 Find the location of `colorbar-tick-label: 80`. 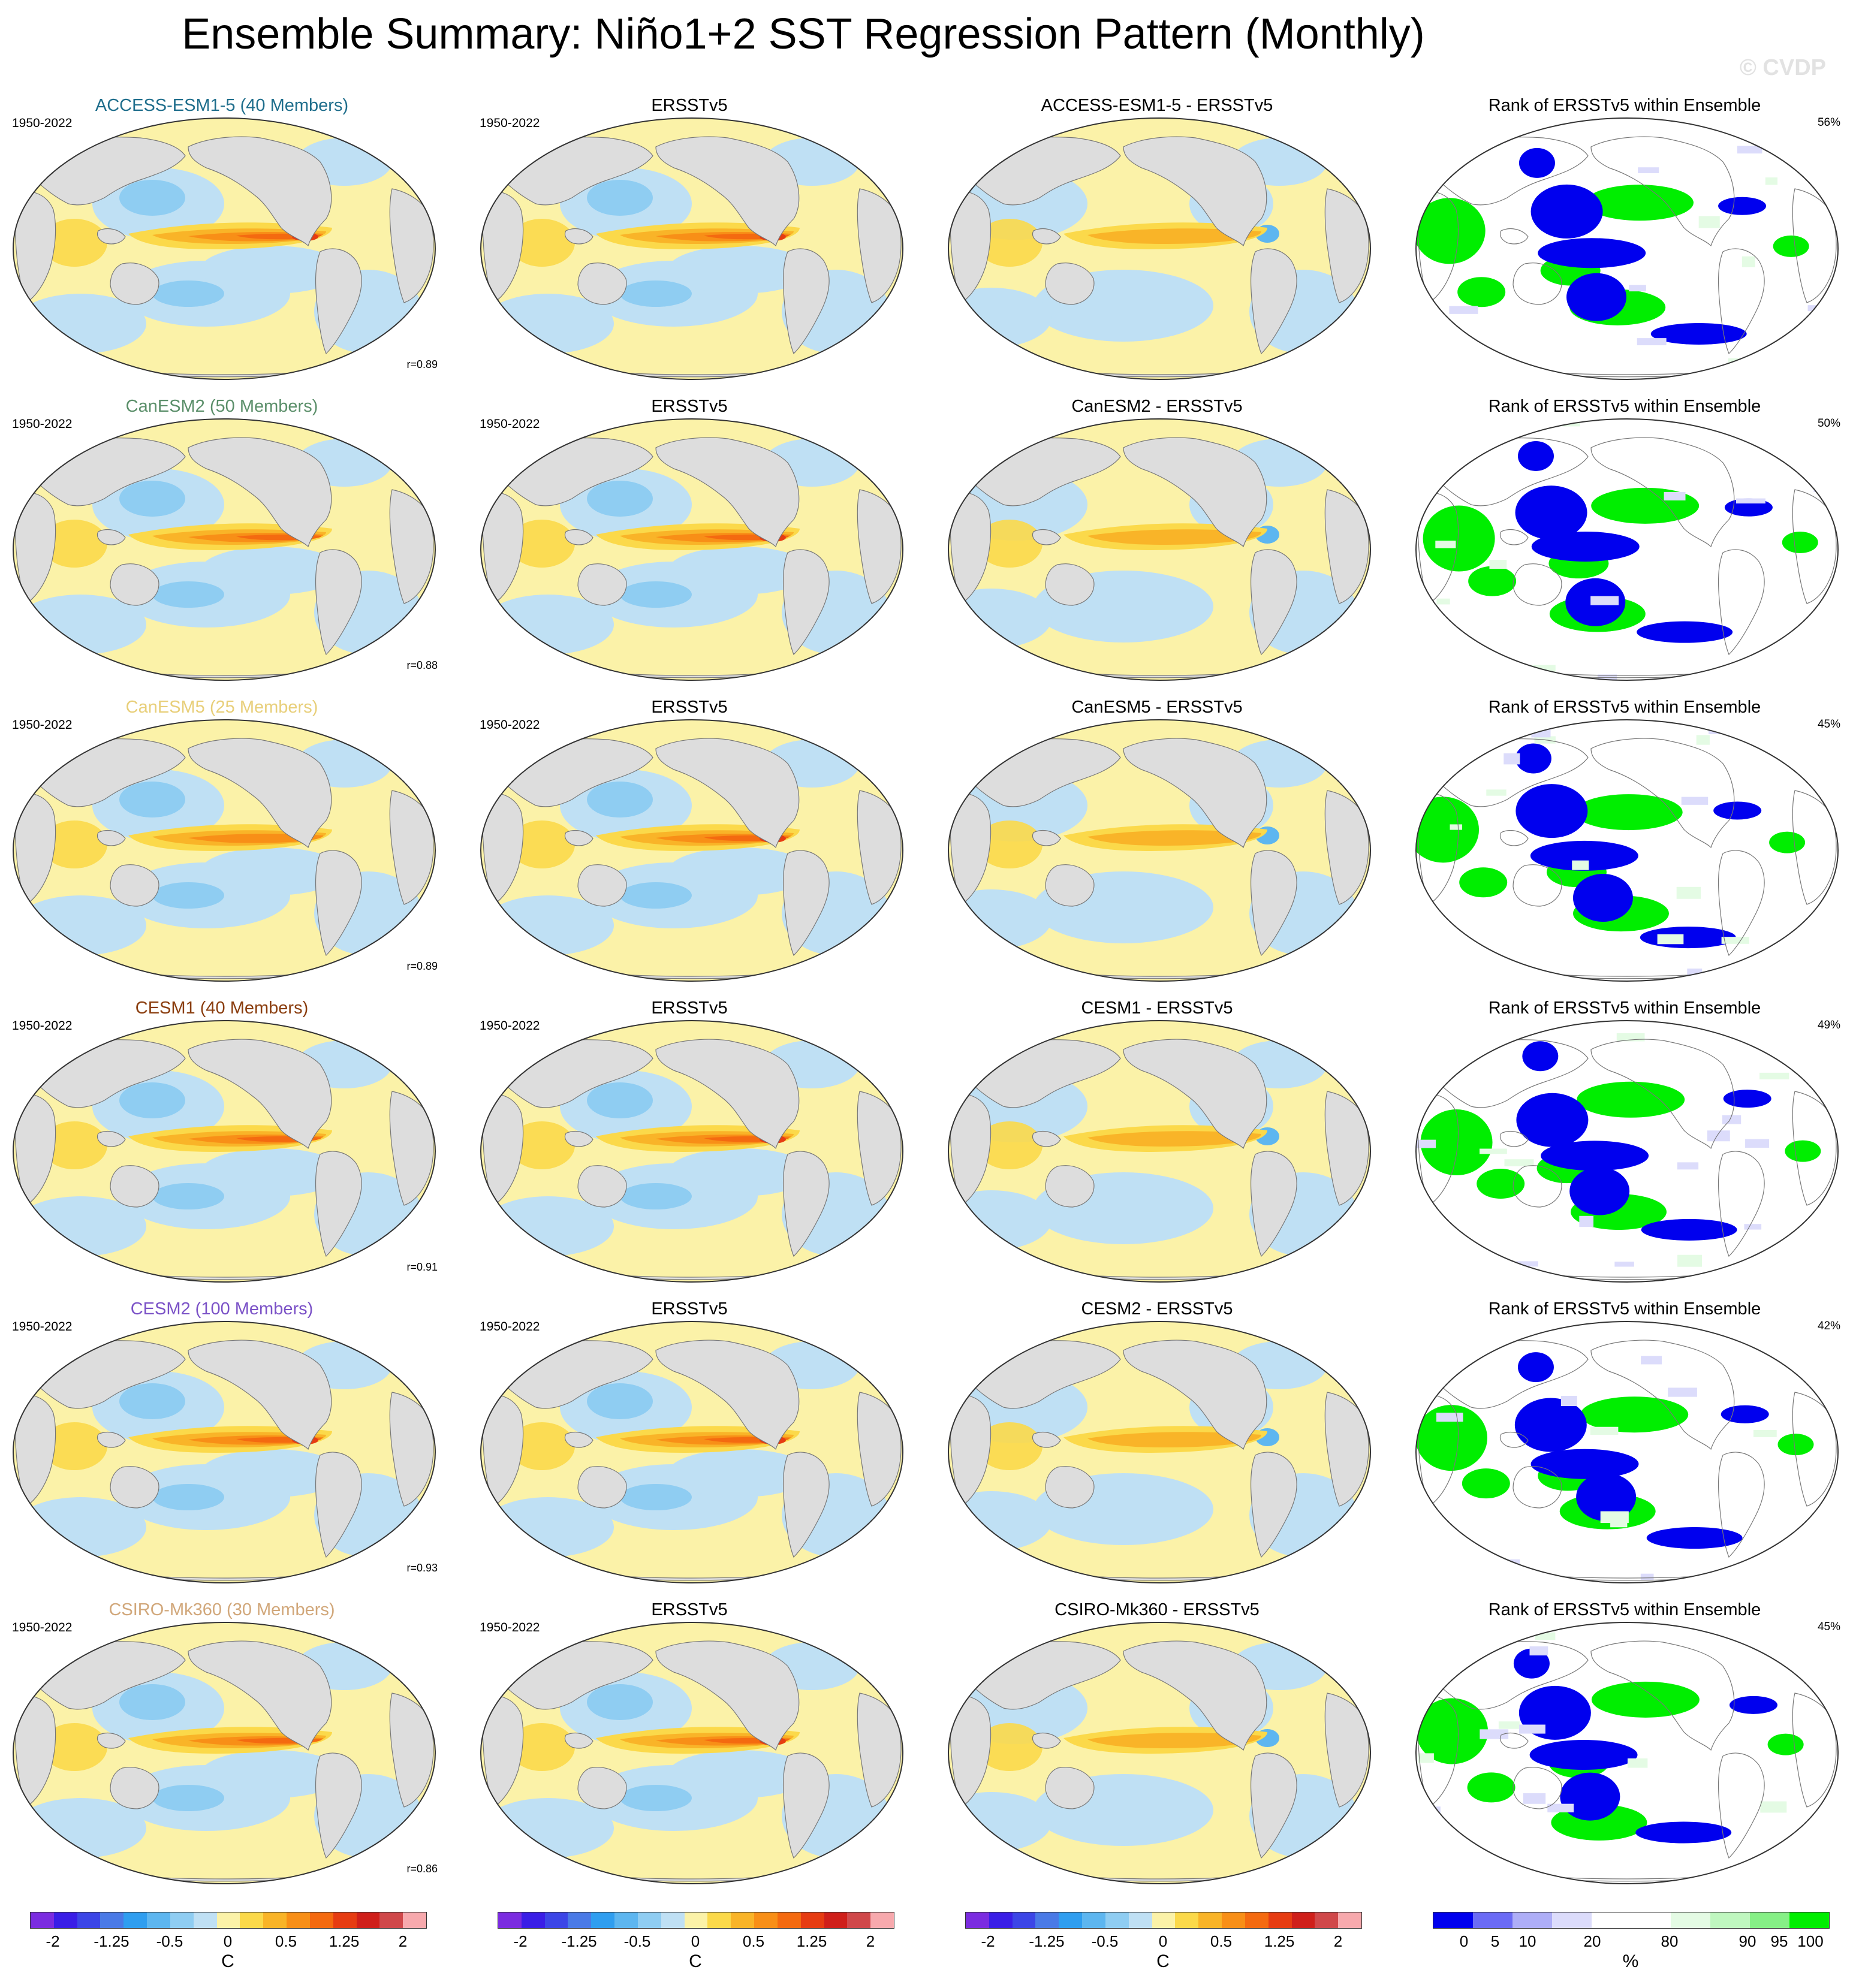

colorbar-tick-label: 80 is located at coordinates (1670, 1941).